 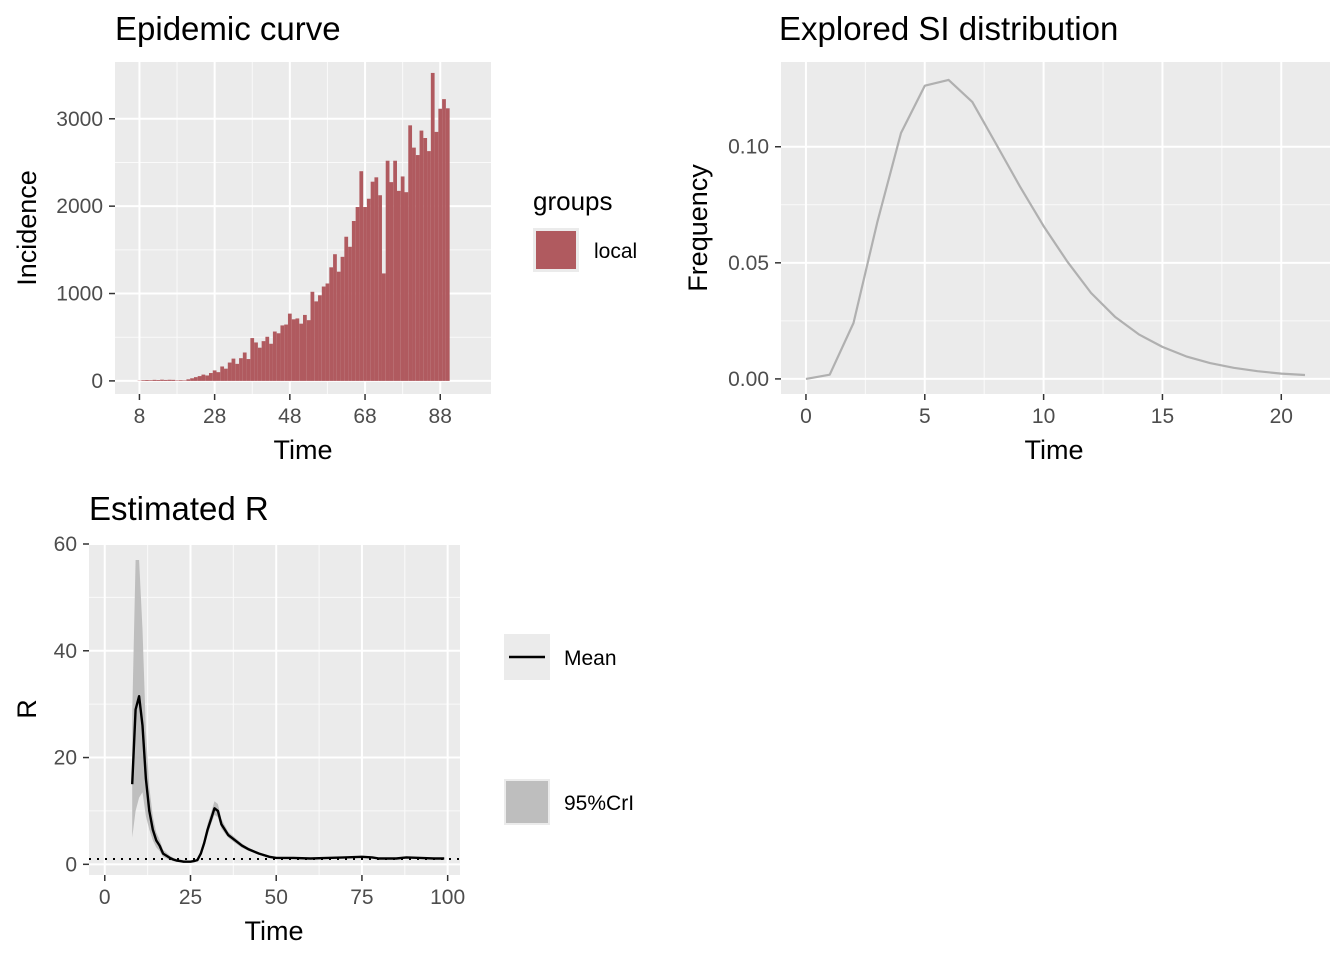 What do you see at coordinates (71, 864) in the screenshot?
I see `estimated-r-y-tick-label: 0` at bounding box center [71, 864].